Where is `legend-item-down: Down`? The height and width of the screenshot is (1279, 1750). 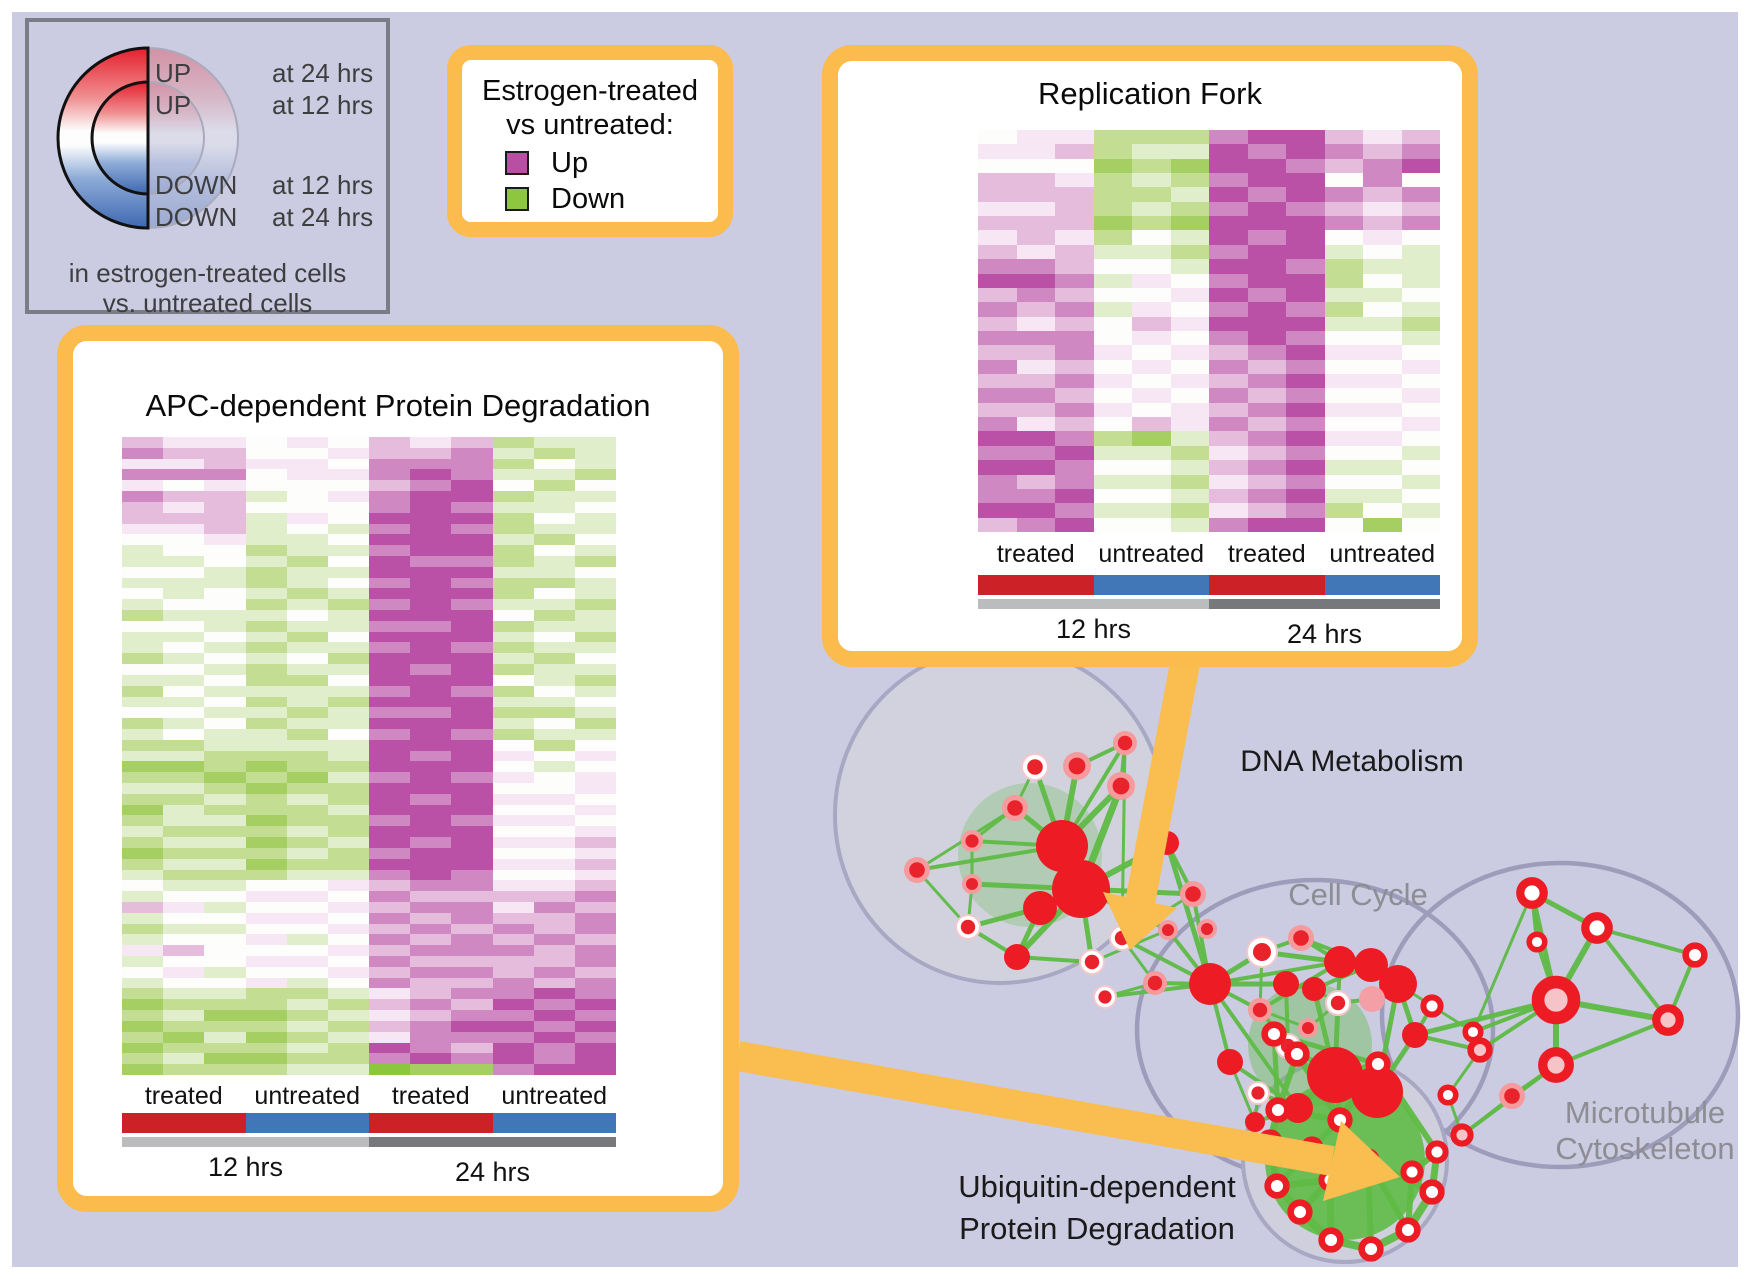 legend-item-down: Down is located at coordinates (565, 199).